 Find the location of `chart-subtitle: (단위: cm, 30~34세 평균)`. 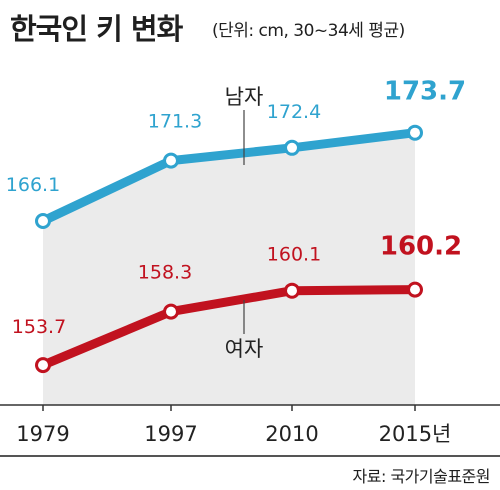

chart-subtitle: (단위: cm, 30~34세 평균) is located at coordinates (308, 31).